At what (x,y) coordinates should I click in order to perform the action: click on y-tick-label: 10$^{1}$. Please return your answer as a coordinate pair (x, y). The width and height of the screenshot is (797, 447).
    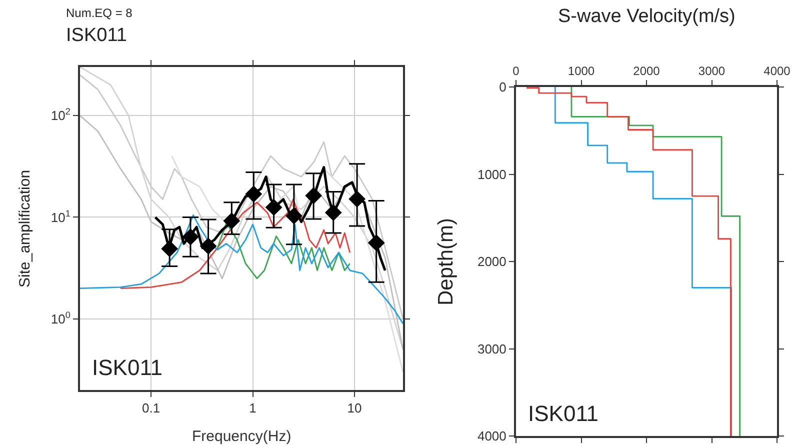
    Looking at the image, I should click on (60, 216).